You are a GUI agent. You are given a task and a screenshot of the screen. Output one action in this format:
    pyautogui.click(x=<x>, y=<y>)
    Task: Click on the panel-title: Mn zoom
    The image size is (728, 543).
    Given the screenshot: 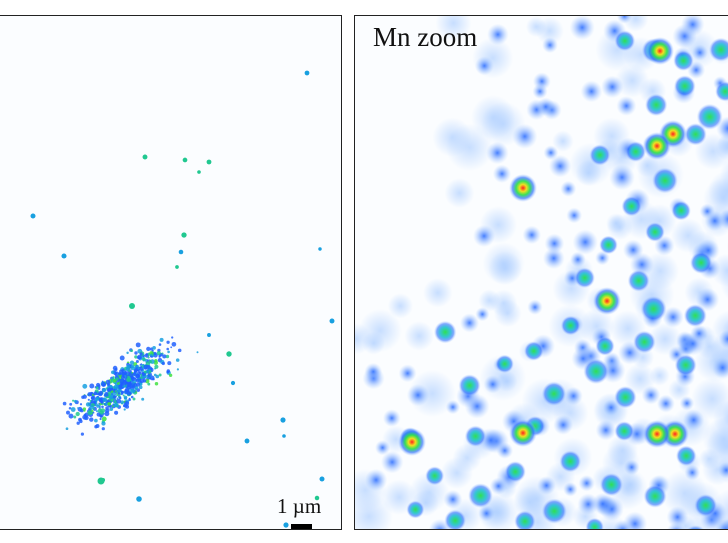 What is the action you would take?
    pyautogui.click(x=425, y=37)
    